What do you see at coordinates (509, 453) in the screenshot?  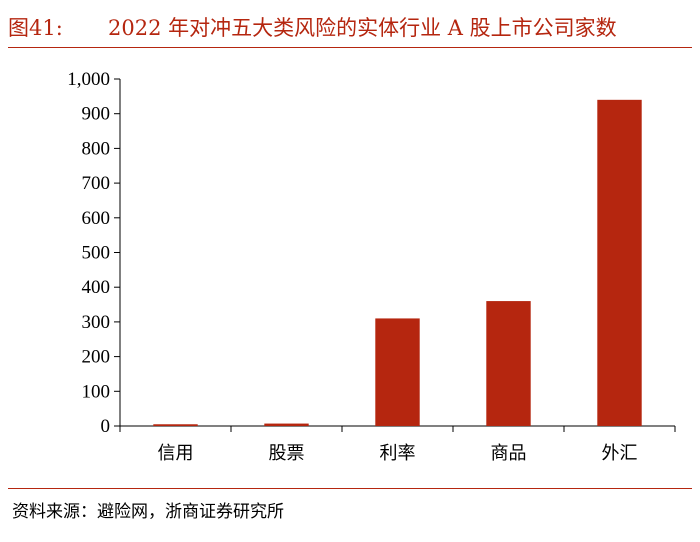 I see `x-category-label: 商品` at bounding box center [509, 453].